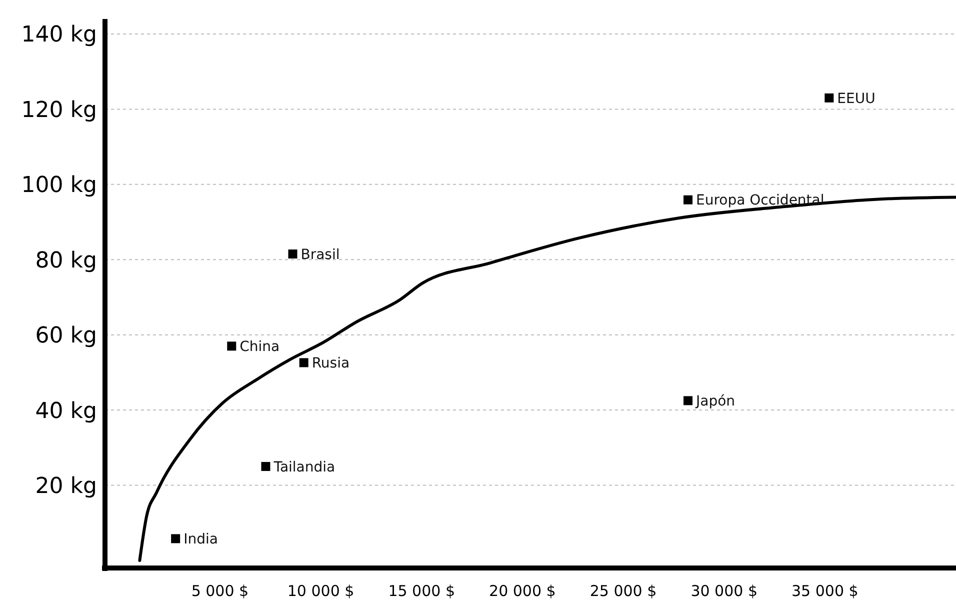 The image size is (956, 605). I want to click on y-tick-label: 120 kg, so click(59, 110).